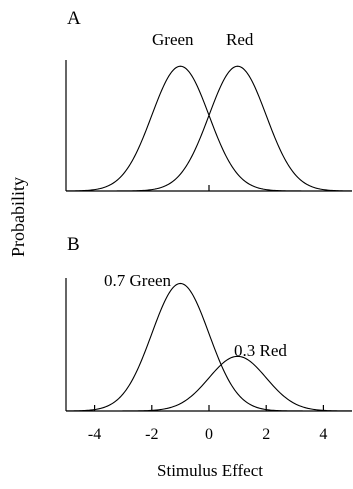 The height and width of the screenshot is (489, 353). I want to click on panel-a-series-green-label: Green, so click(173, 39).